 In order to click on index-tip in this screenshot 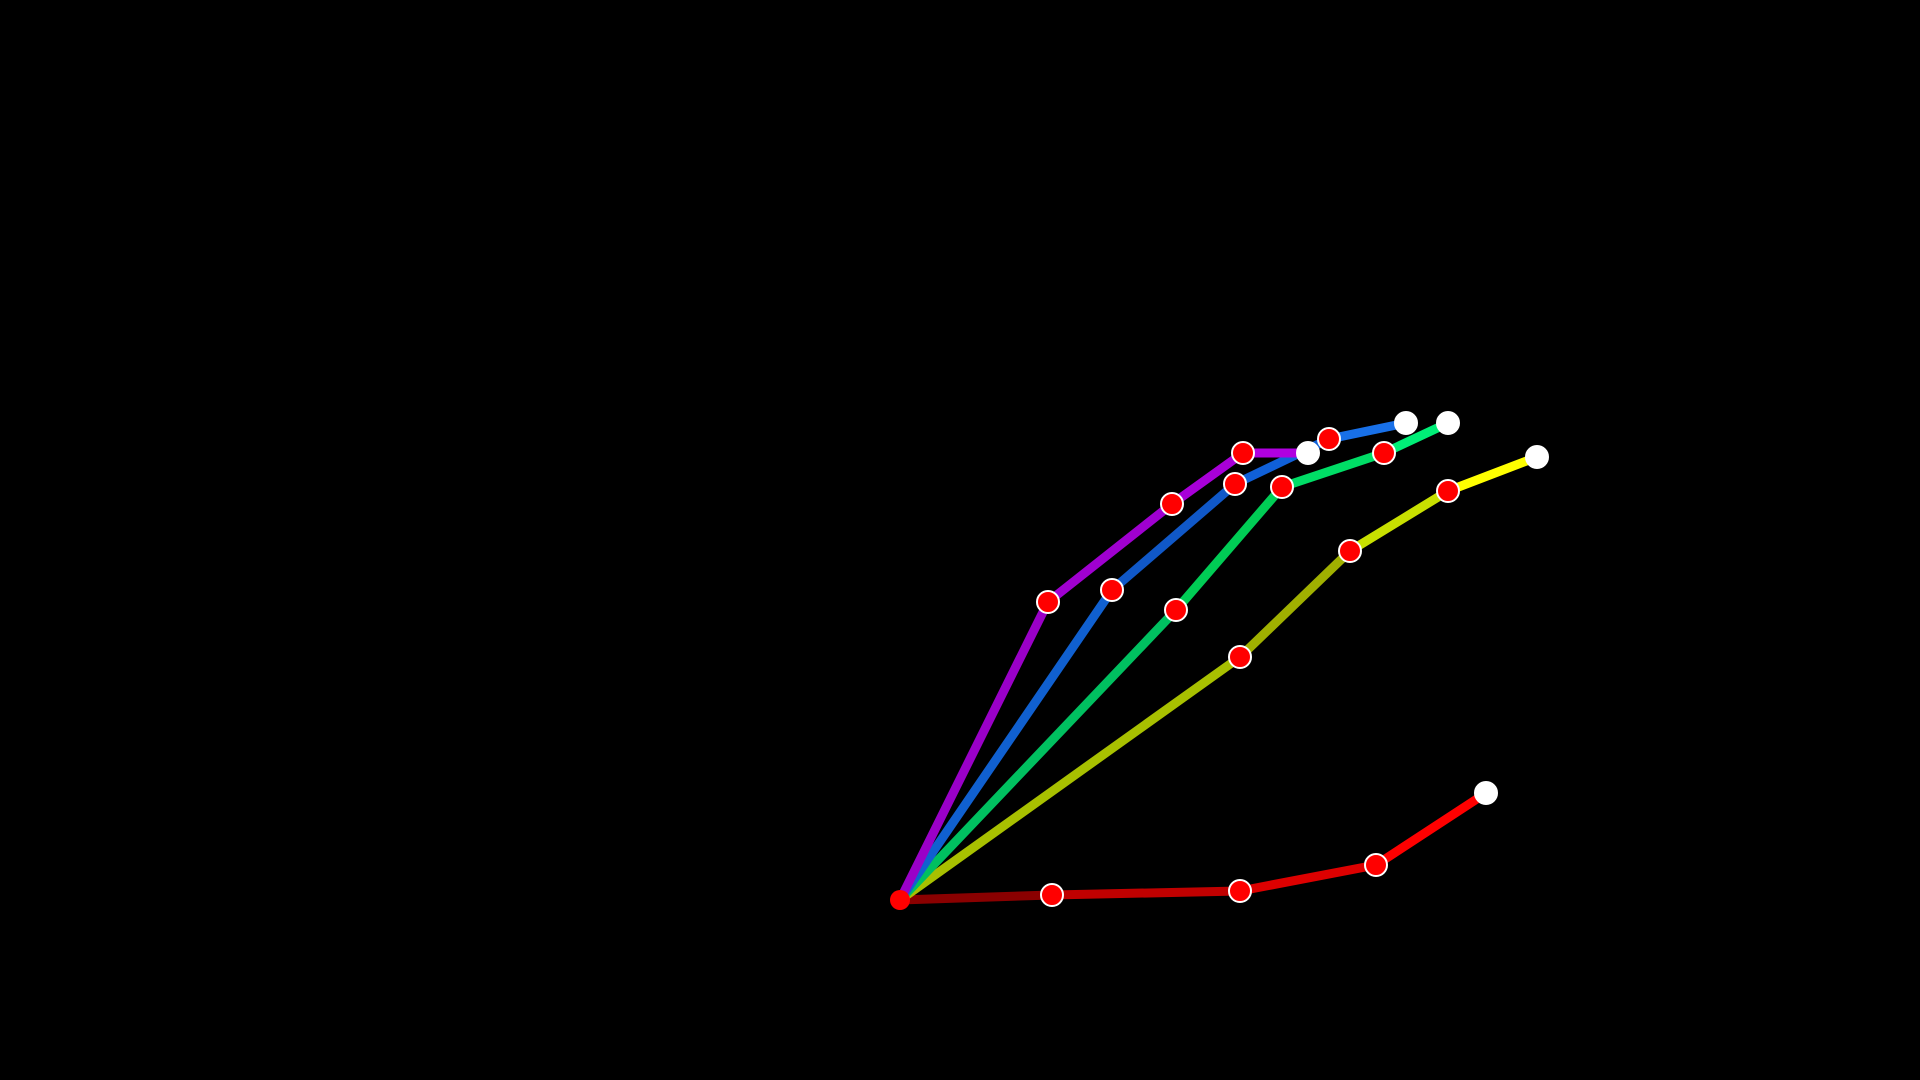, I will do `click(1537, 457)`.